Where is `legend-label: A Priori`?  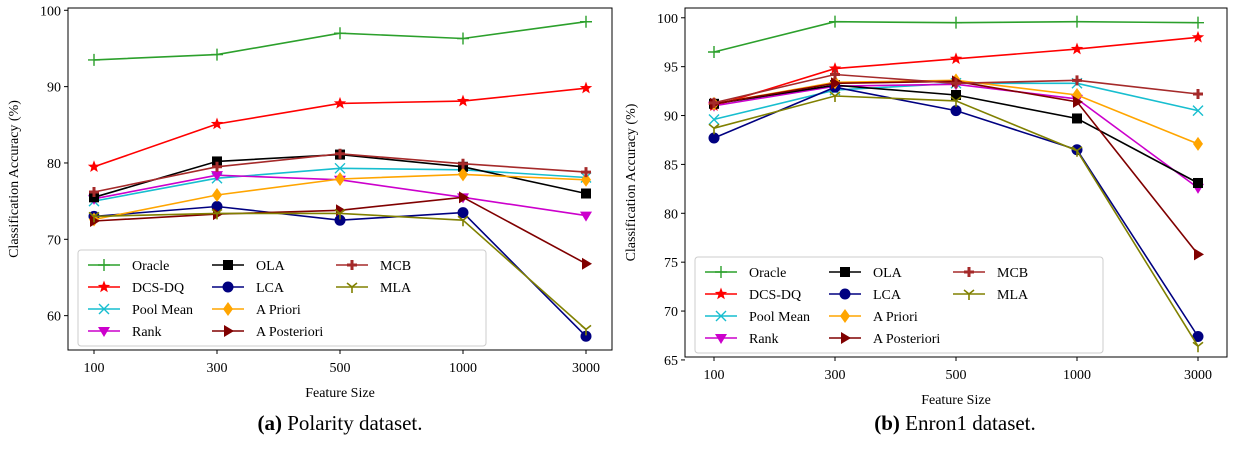 legend-label: A Priori is located at coordinates (278, 310).